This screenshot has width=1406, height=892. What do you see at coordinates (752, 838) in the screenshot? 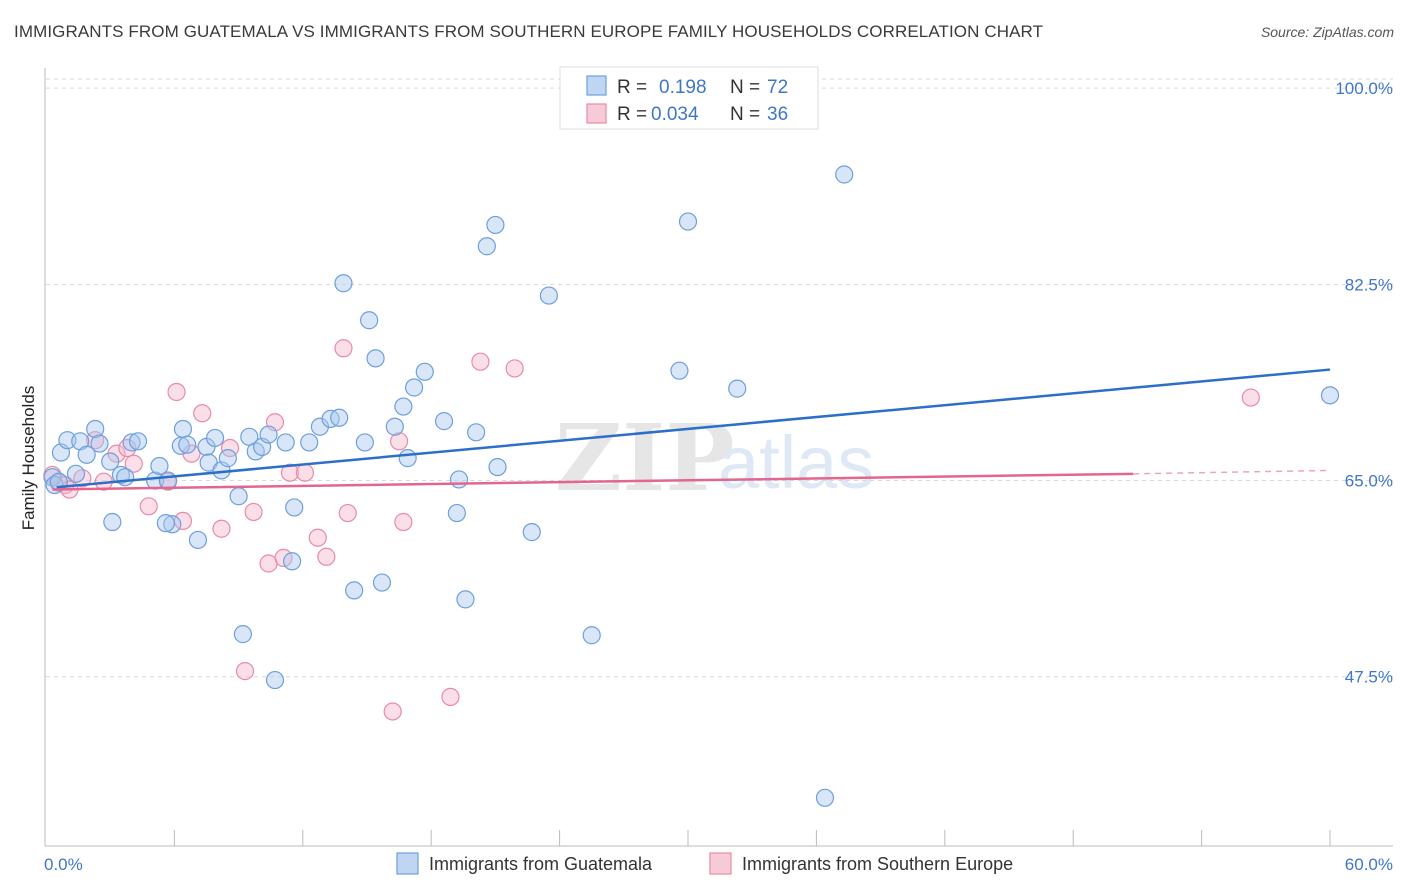
I see `x-axis-ticks` at bounding box center [752, 838].